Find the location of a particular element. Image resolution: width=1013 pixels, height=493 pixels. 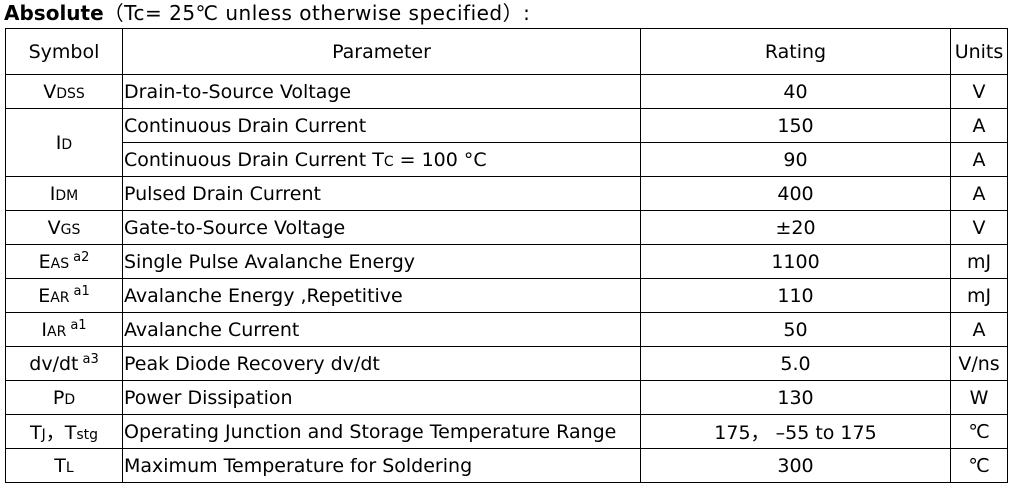

symbol-cell: ID is located at coordinates (64, 142).